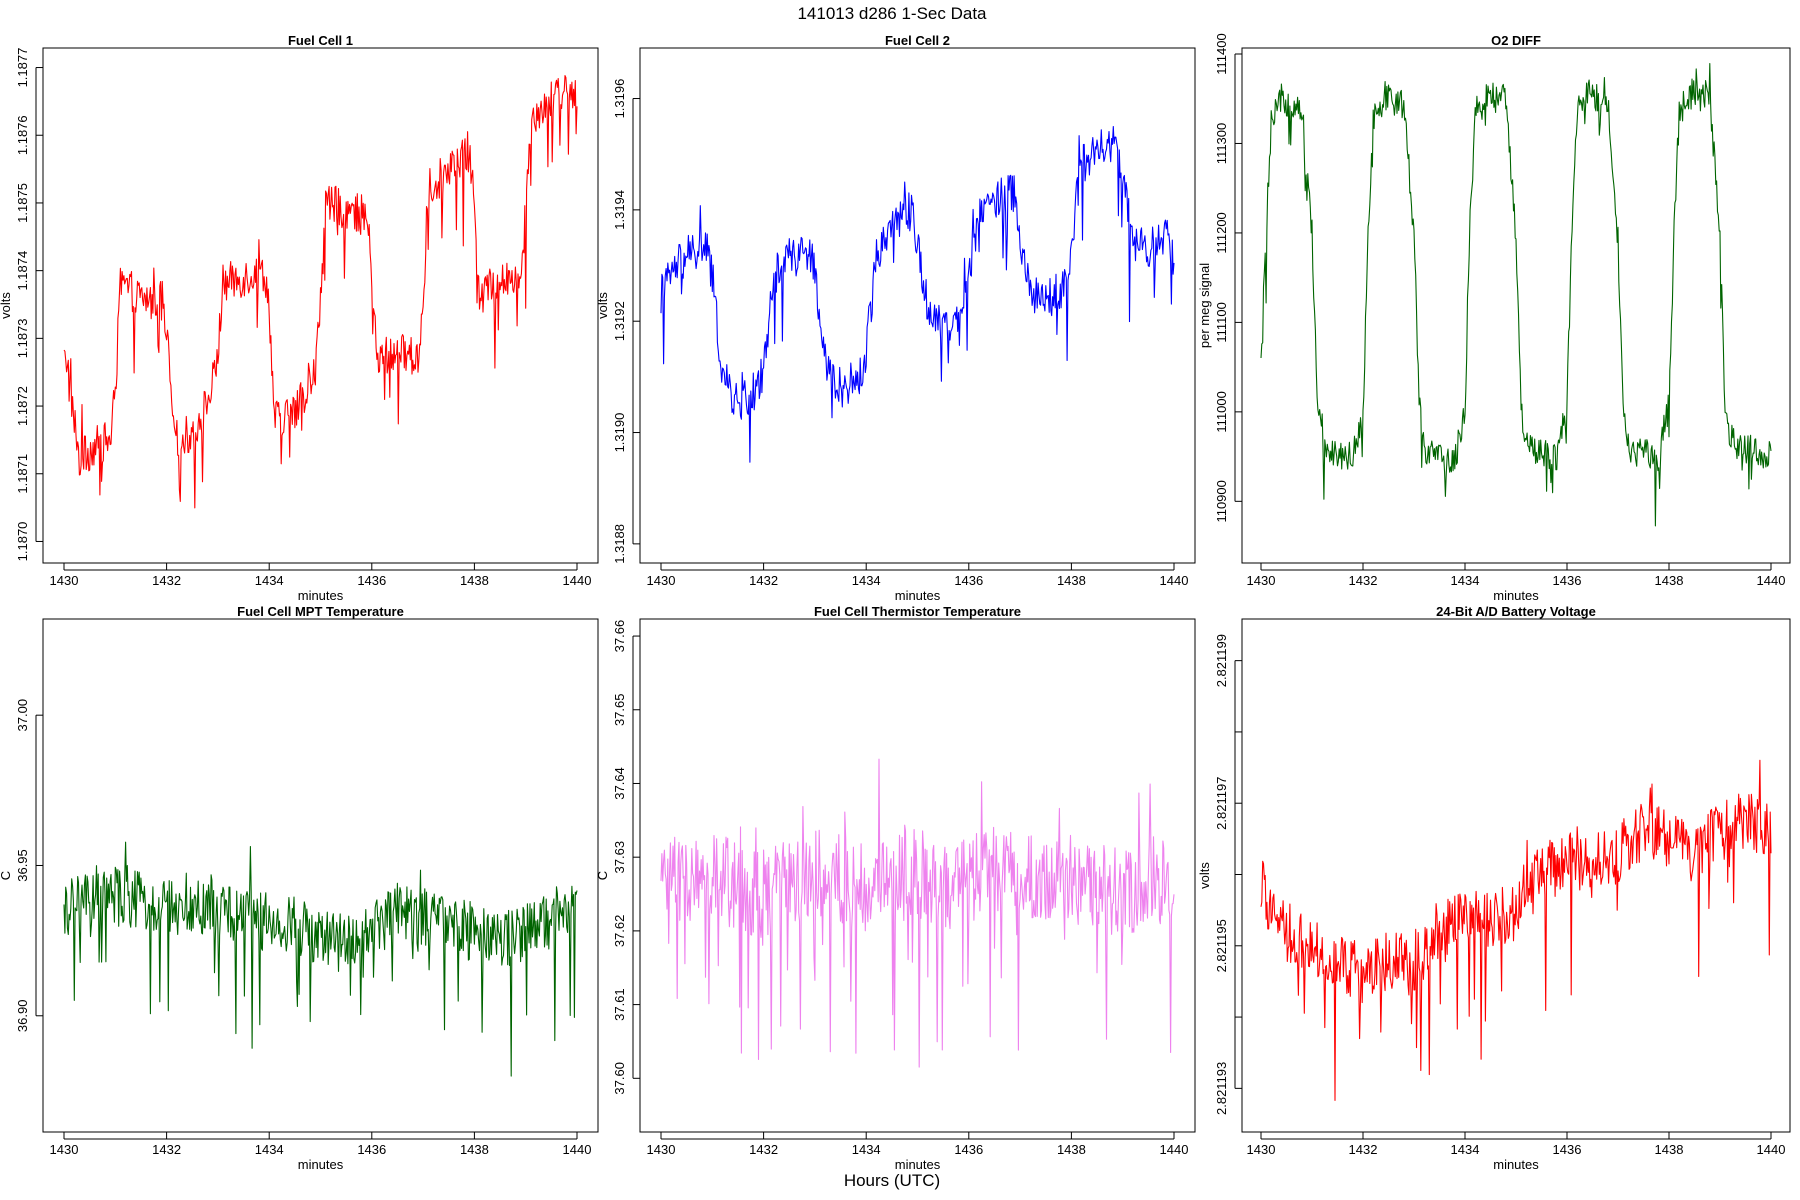  I want to click on y-axis-label: per meg signal, so click(1204, 305).